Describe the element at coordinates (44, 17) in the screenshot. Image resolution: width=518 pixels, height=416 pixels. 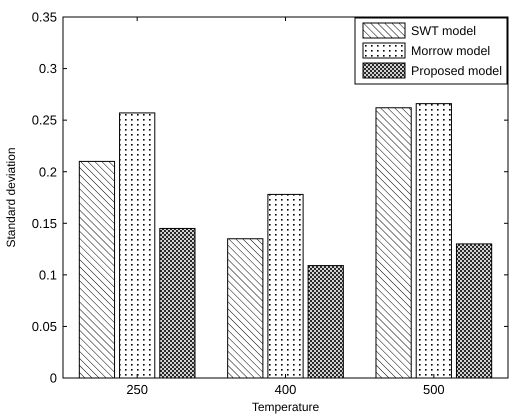
I see `y-tick-label: 0.35` at that location.